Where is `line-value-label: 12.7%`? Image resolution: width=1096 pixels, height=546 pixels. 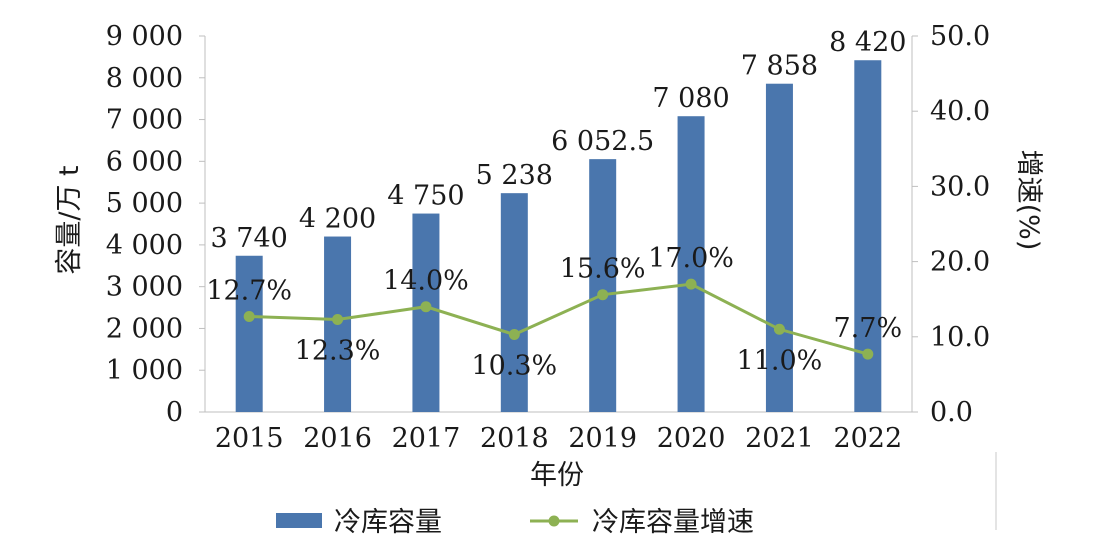
line-value-label: 12.7% is located at coordinates (249, 290).